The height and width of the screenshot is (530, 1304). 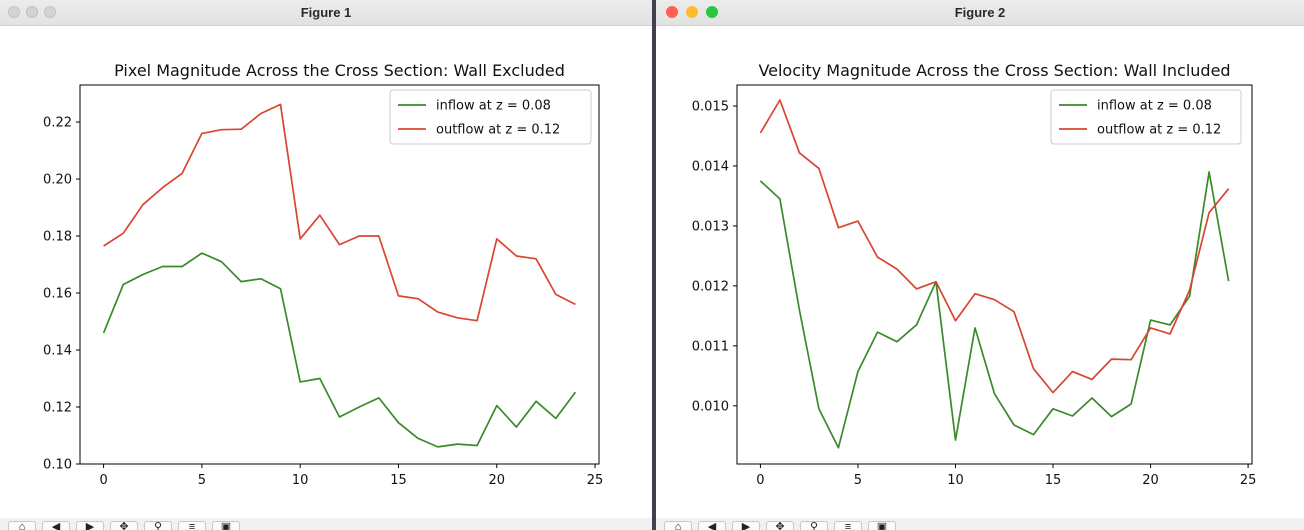 I want to click on y-tick-label: 0.14, so click(x=57, y=351).